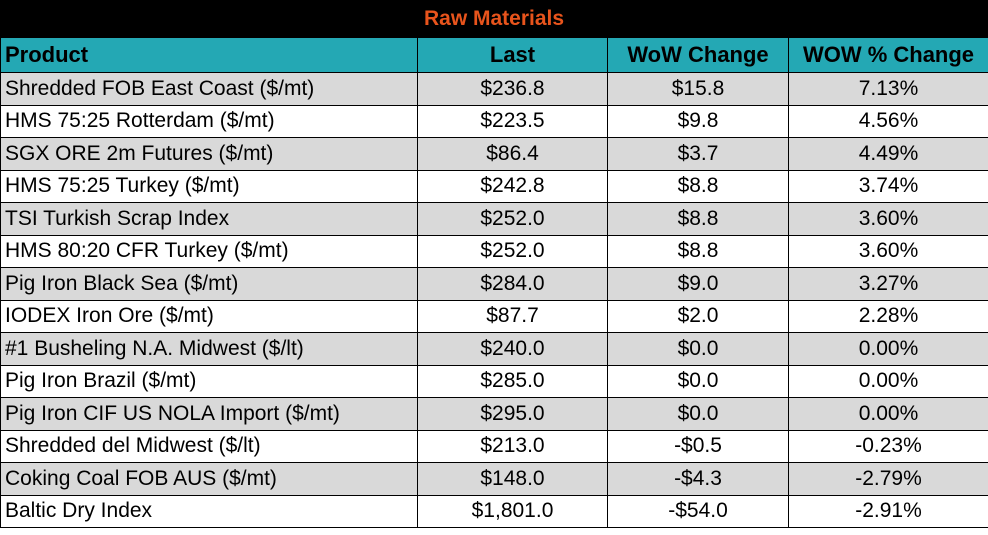  I want to click on table-row: Pig Iron Black Sea ($/mt) $284.0 $9.0 3.27%, so click(494, 284).